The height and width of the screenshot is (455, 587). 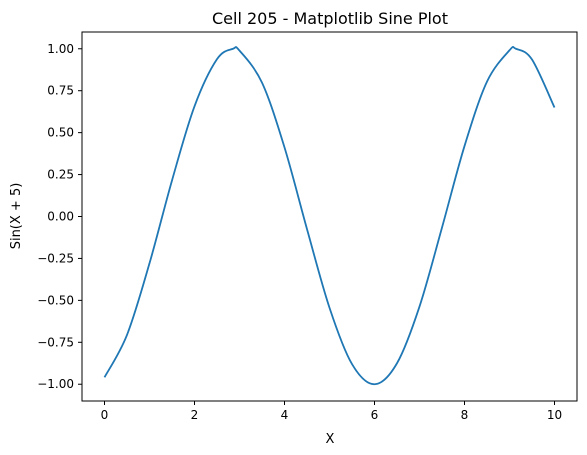 What do you see at coordinates (55, 384) in the screenshot?
I see `y-tick-label: −1.00` at bounding box center [55, 384].